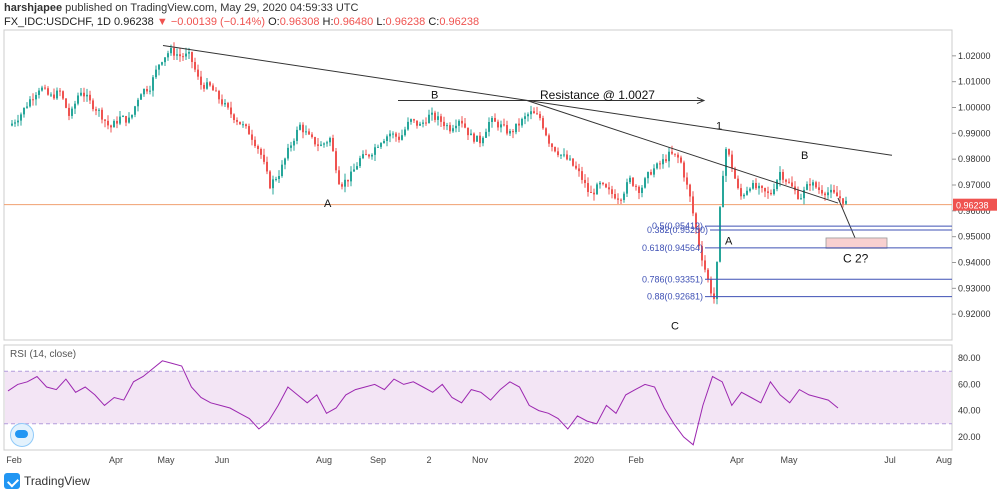 This screenshot has width=1000, height=493. I want to click on time-axis-label: Jun, so click(222, 460).